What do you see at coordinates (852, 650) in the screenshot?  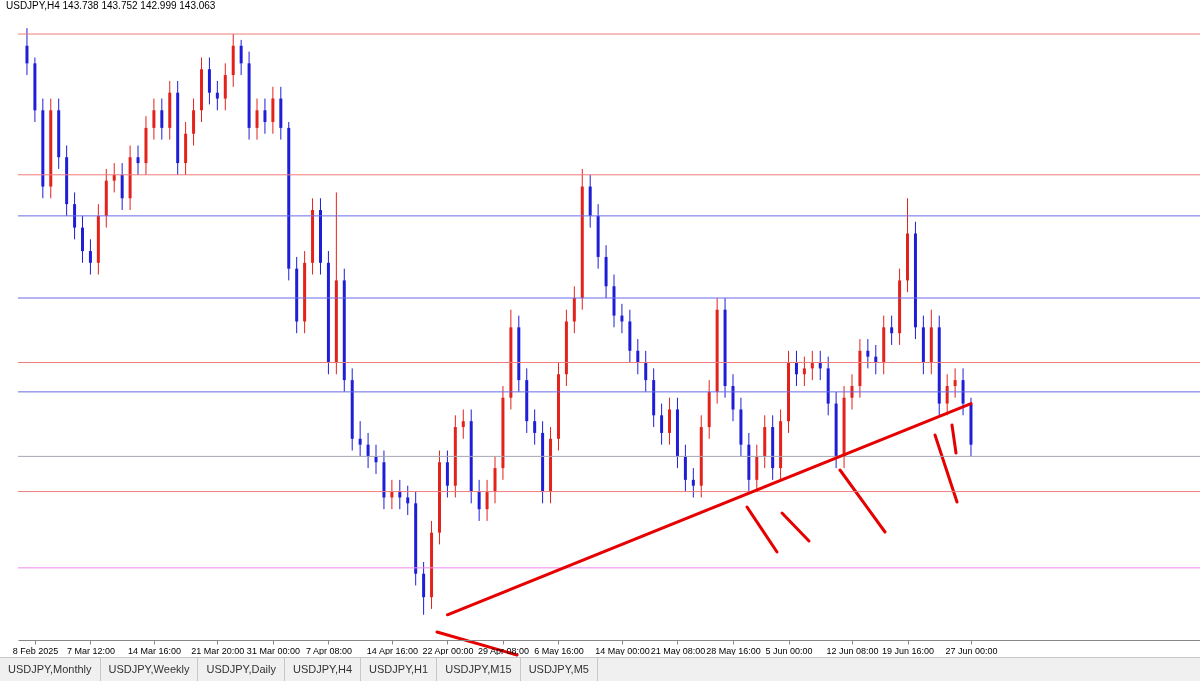 I see `x-tick-label: 12 Jun 08:00` at bounding box center [852, 650].